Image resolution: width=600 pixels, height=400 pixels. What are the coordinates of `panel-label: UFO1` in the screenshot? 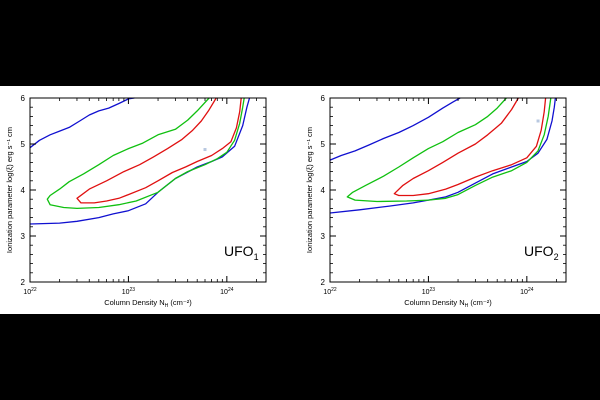 It's located at (241, 252).